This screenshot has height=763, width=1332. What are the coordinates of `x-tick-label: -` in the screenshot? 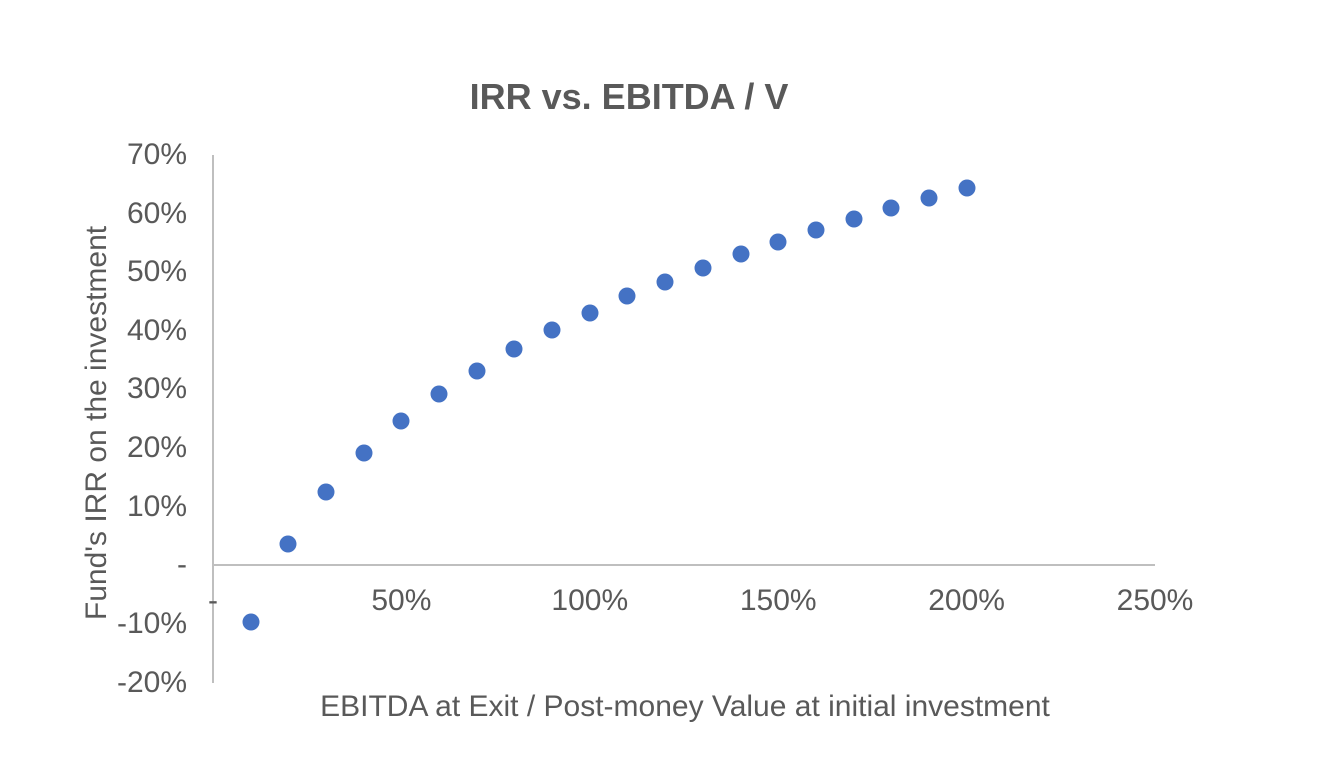 It's located at (213, 601).